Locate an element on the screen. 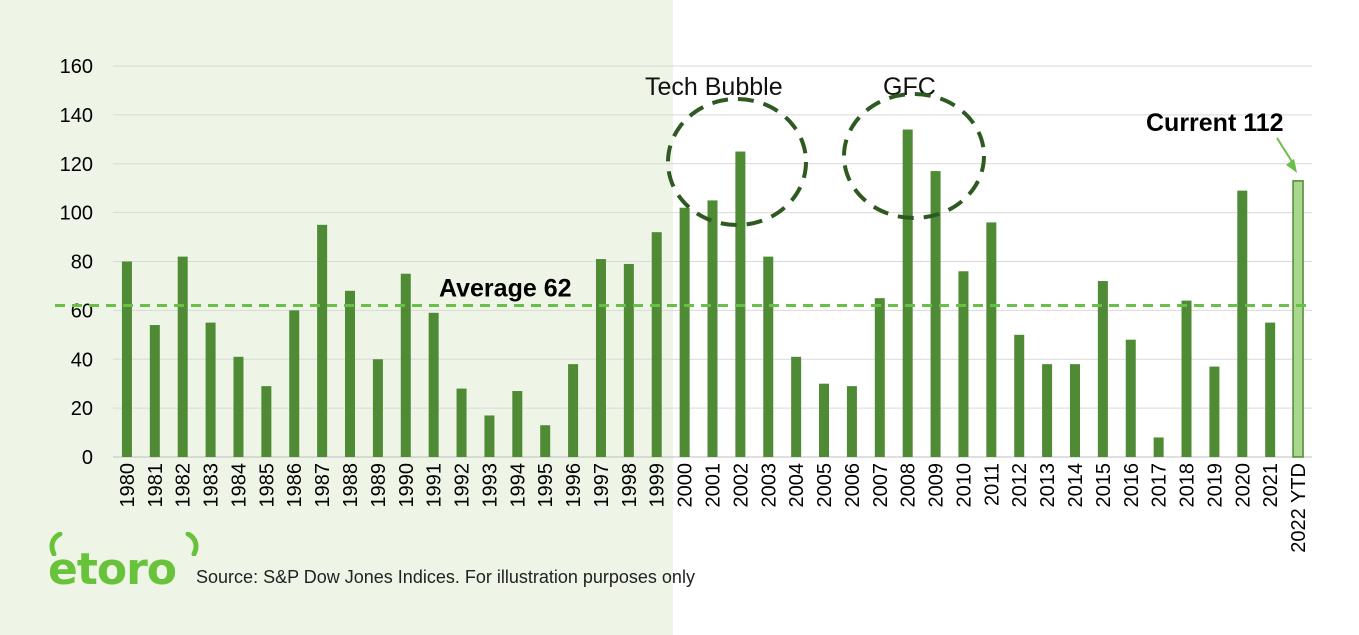  x-tick-label: 2022 YTD is located at coordinates (1299, 508).